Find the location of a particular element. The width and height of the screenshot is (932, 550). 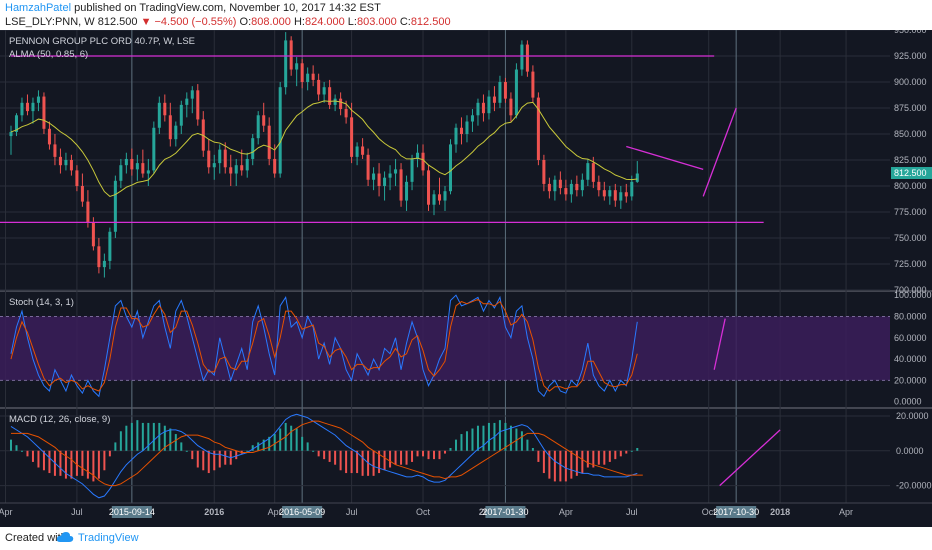

macd-projection-line is located at coordinates (750, 458).